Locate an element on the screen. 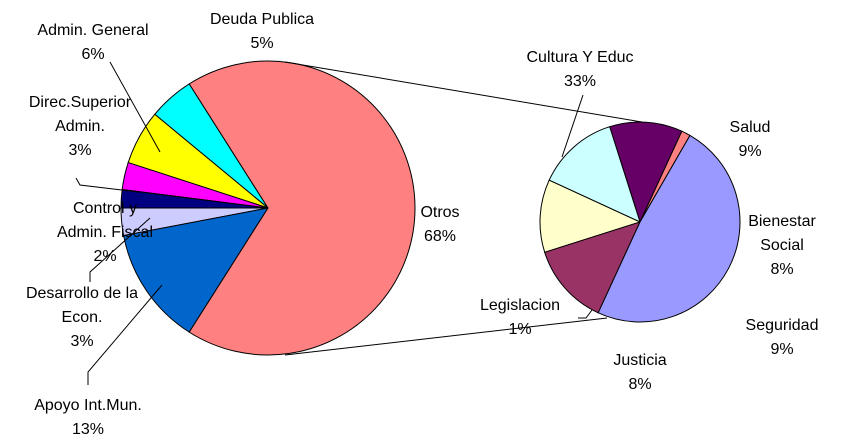 Image resolution: width=841 pixels, height=445 pixels. slice-label: Direc.Superior Admin. 3% is located at coordinates (80, 127).